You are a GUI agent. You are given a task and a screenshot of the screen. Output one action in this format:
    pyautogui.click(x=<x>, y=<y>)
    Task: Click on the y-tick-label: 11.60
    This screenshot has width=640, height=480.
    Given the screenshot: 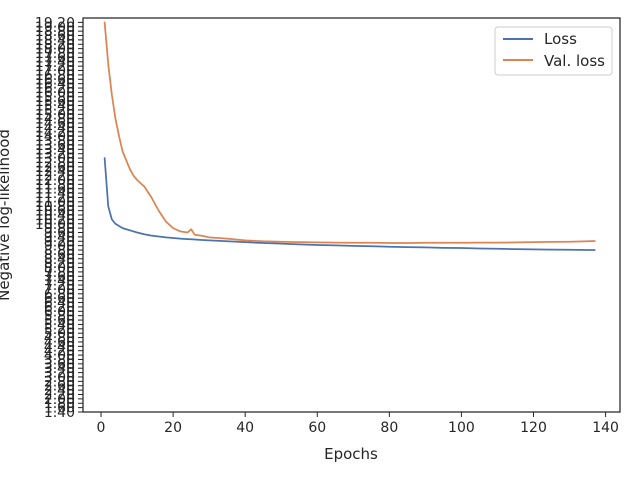 What is the action you would take?
    pyautogui.click(x=55, y=190)
    